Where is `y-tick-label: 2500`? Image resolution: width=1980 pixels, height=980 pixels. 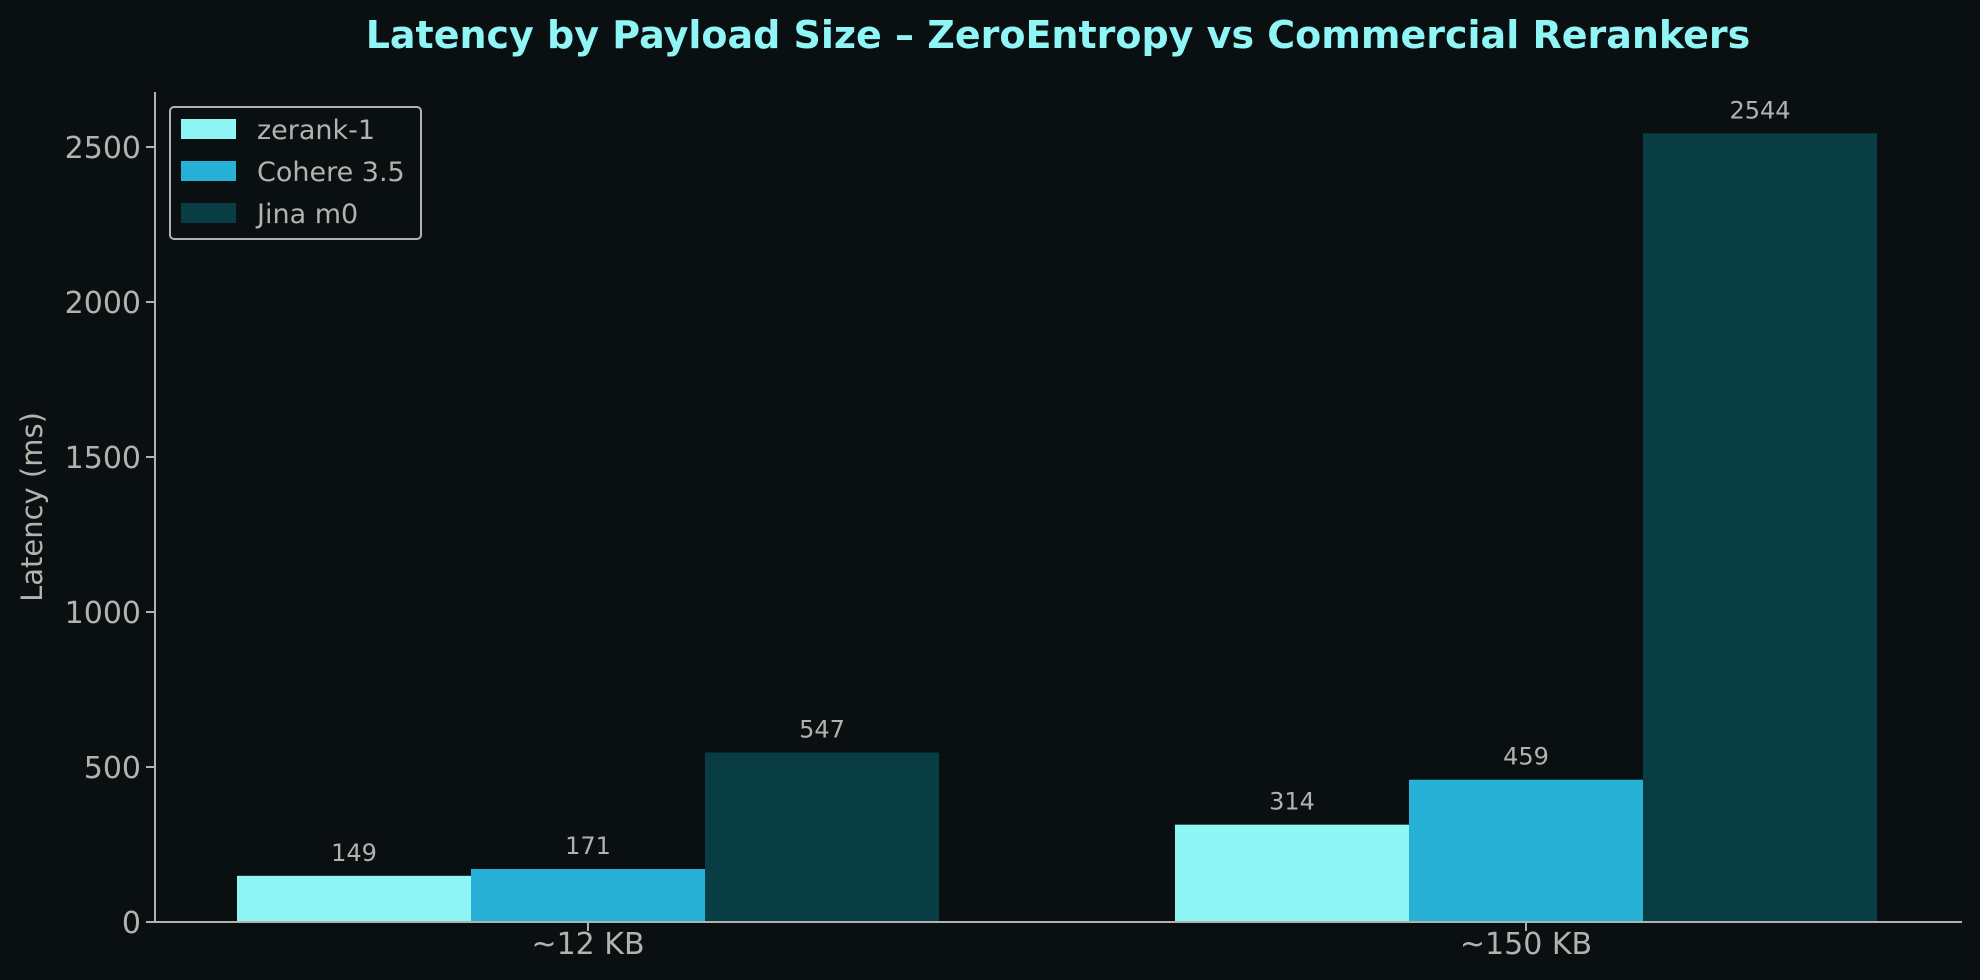 y-tick-label: 2500 is located at coordinates (103, 148).